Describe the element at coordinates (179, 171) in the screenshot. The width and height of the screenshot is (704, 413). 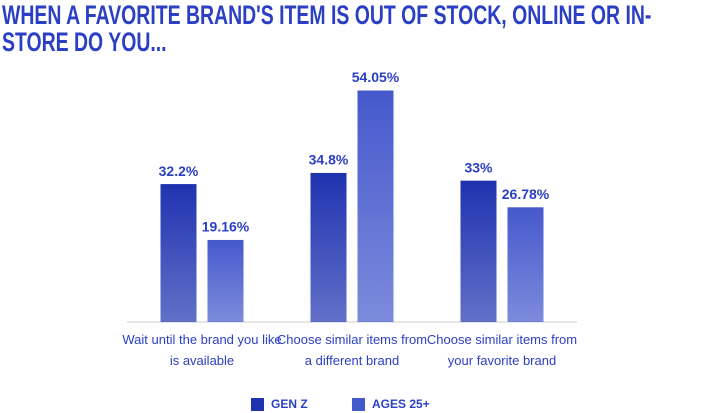
I see `value-label: 32.2%` at that location.